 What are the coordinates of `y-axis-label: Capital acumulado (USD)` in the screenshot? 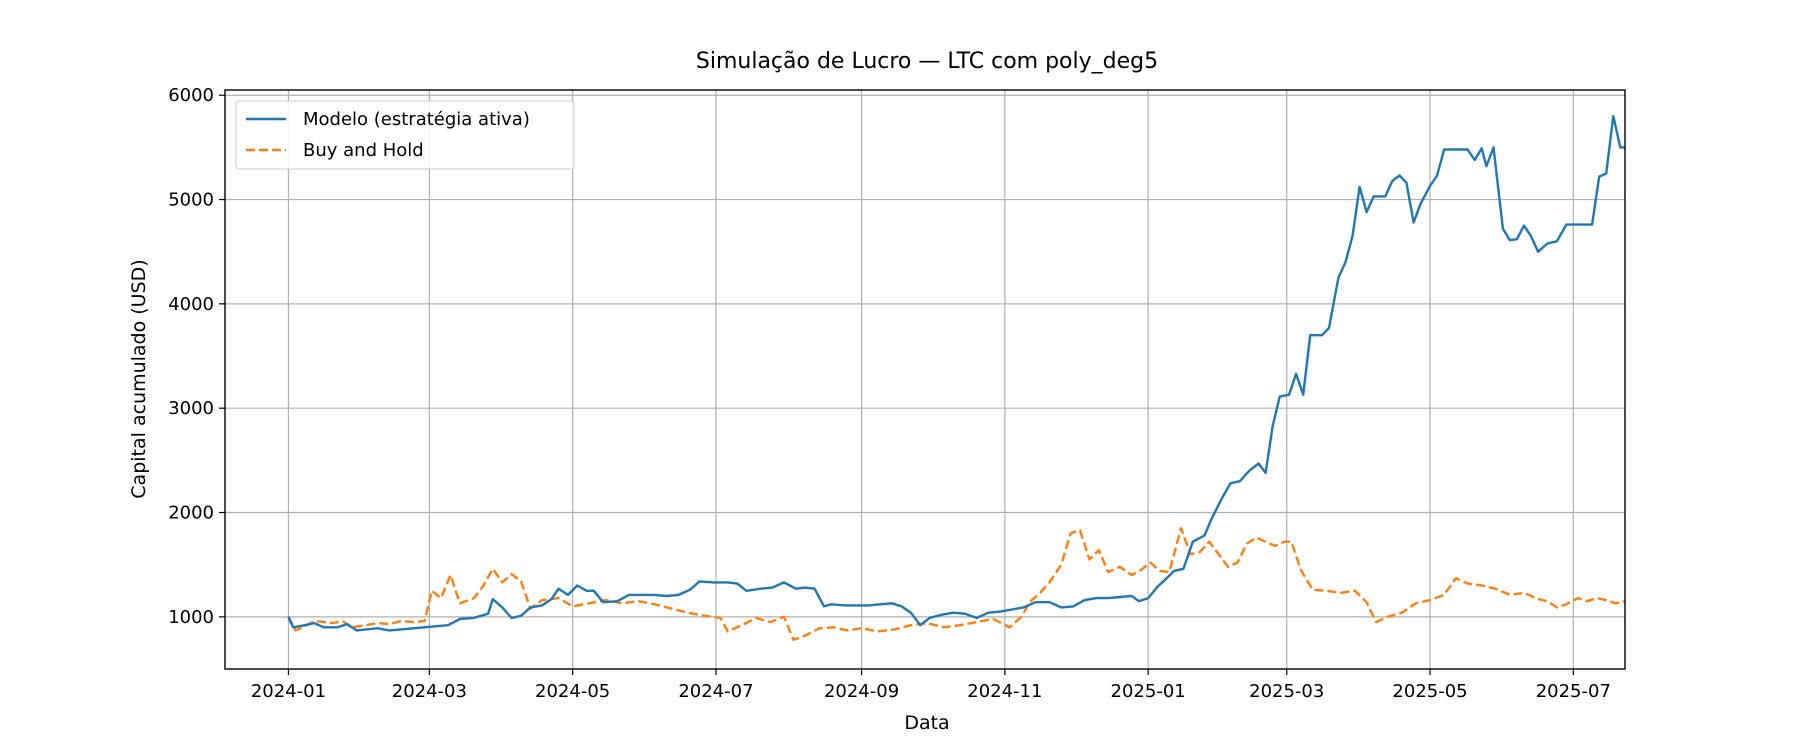 It's located at (139, 378).